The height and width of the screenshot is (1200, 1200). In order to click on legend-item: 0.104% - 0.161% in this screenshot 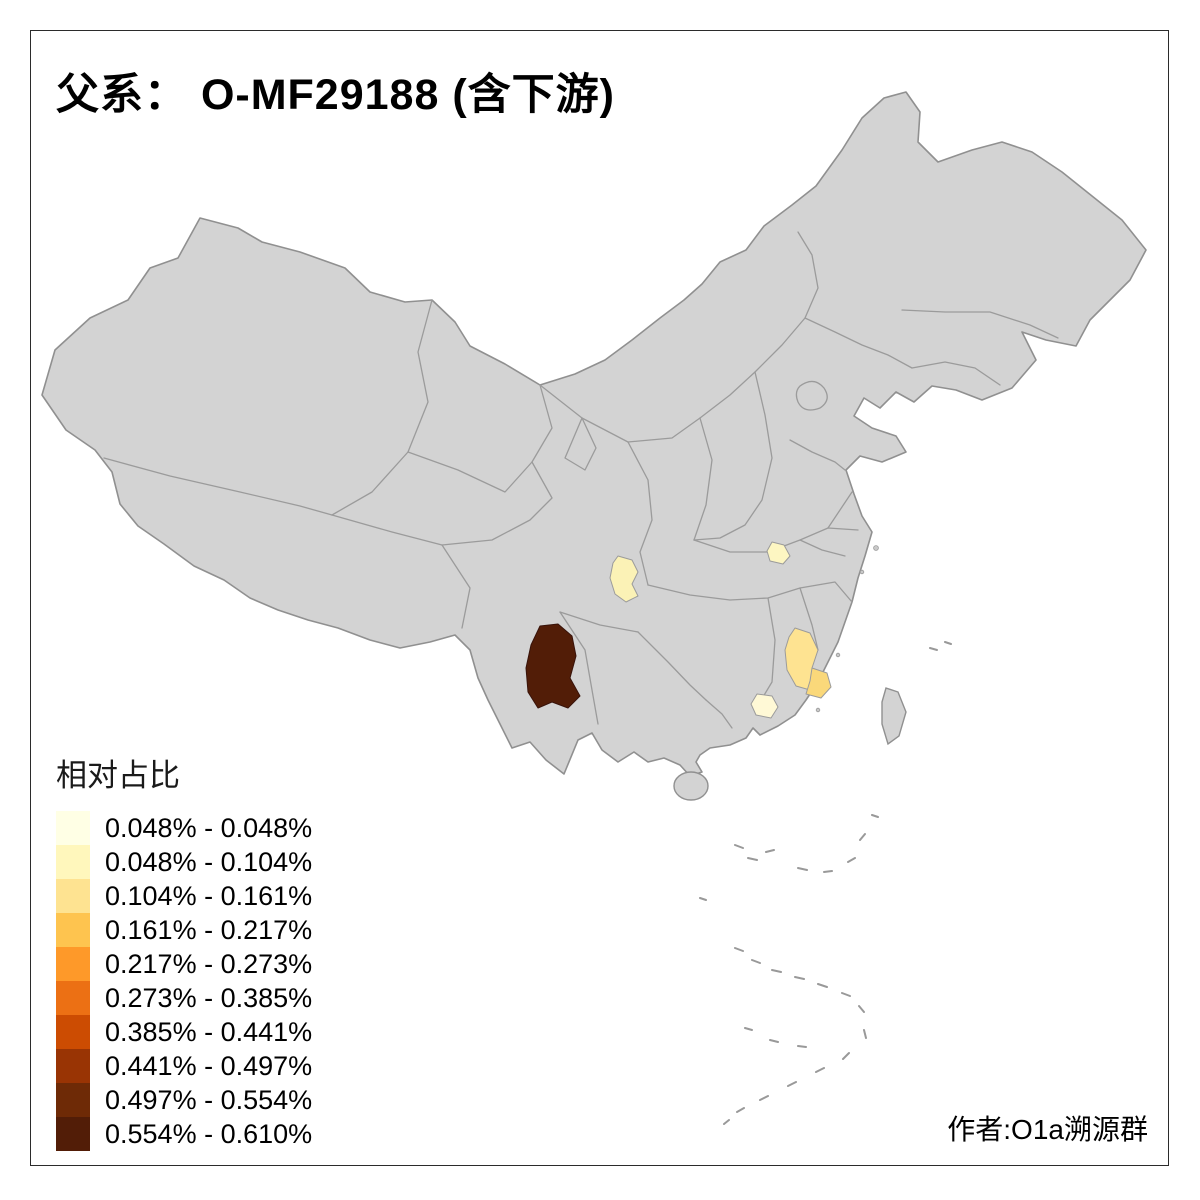, I will do `click(184, 896)`.